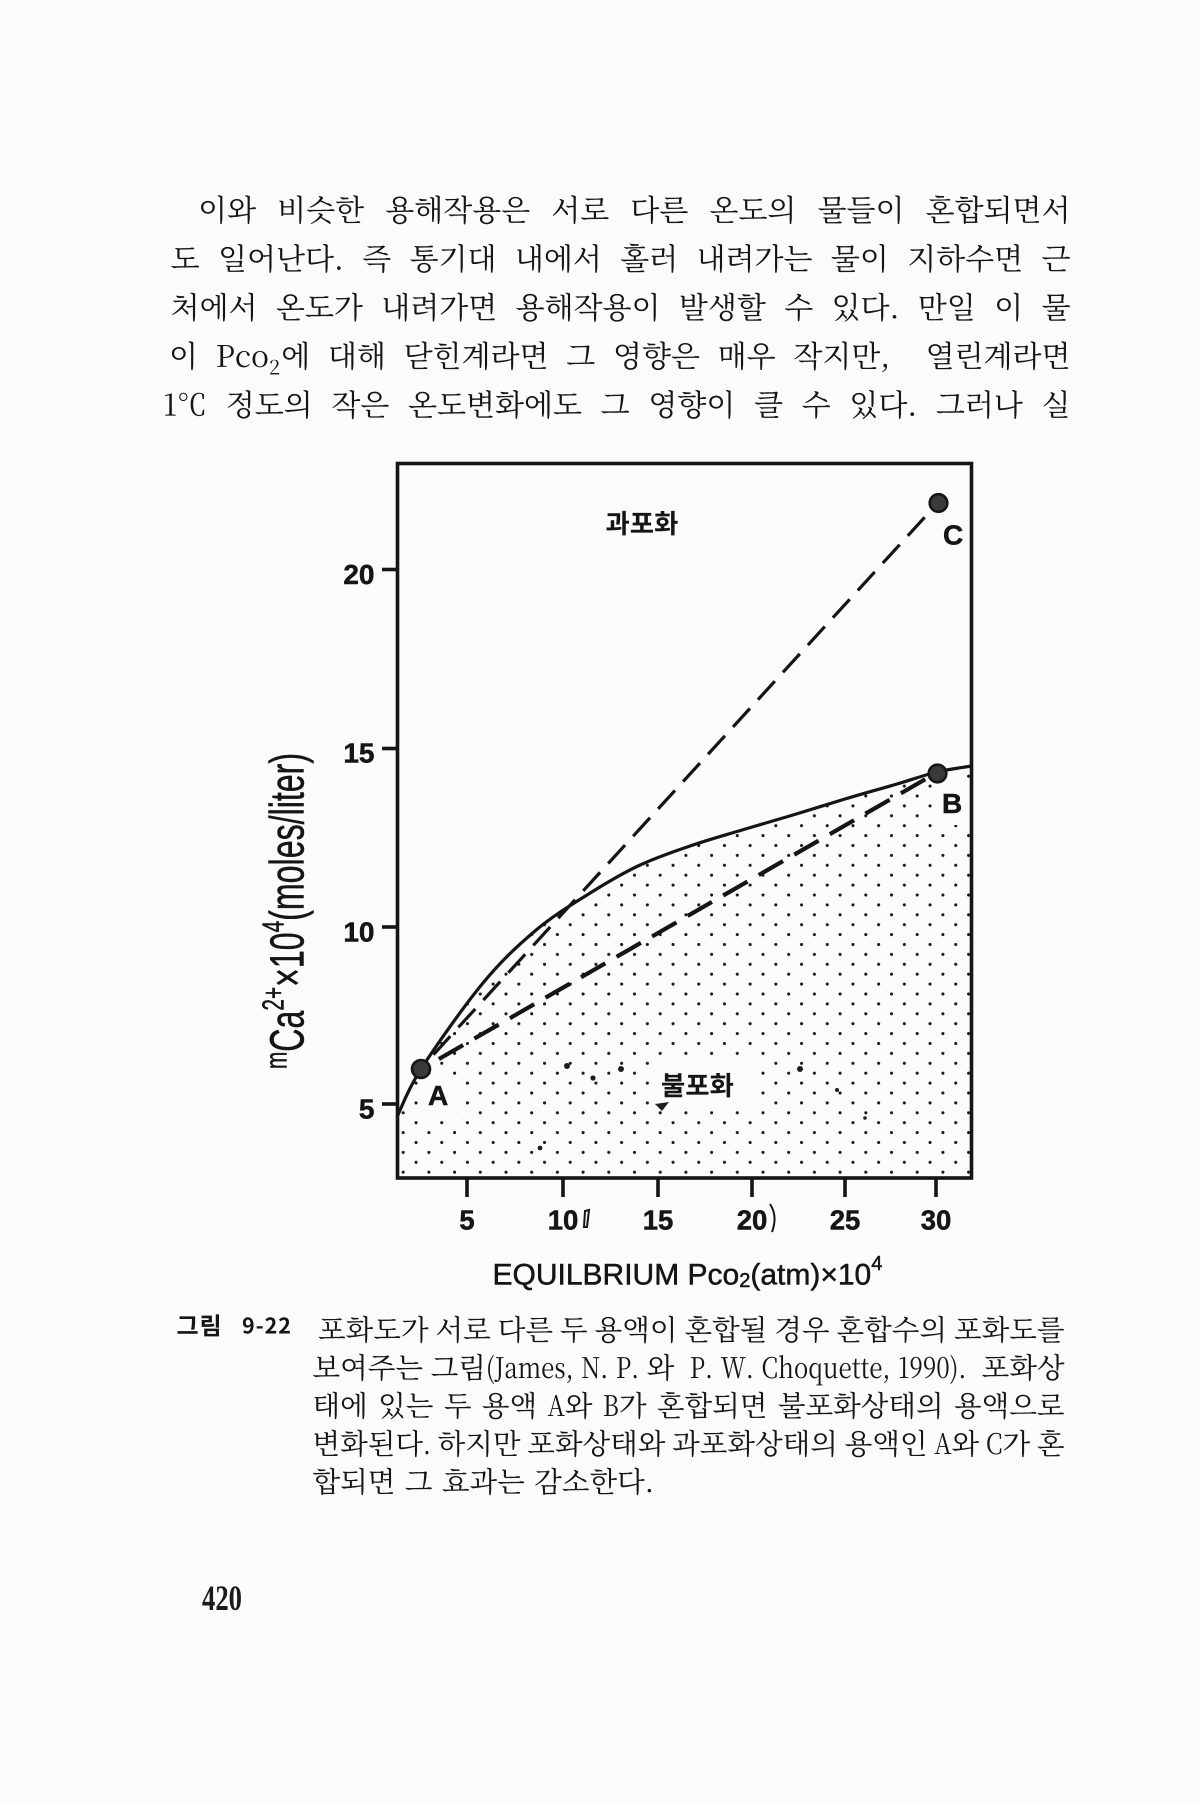 The height and width of the screenshot is (1805, 1200). Describe the element at coordinates (953, 535) in the screenshot. I see `svg-text: C` at that location.